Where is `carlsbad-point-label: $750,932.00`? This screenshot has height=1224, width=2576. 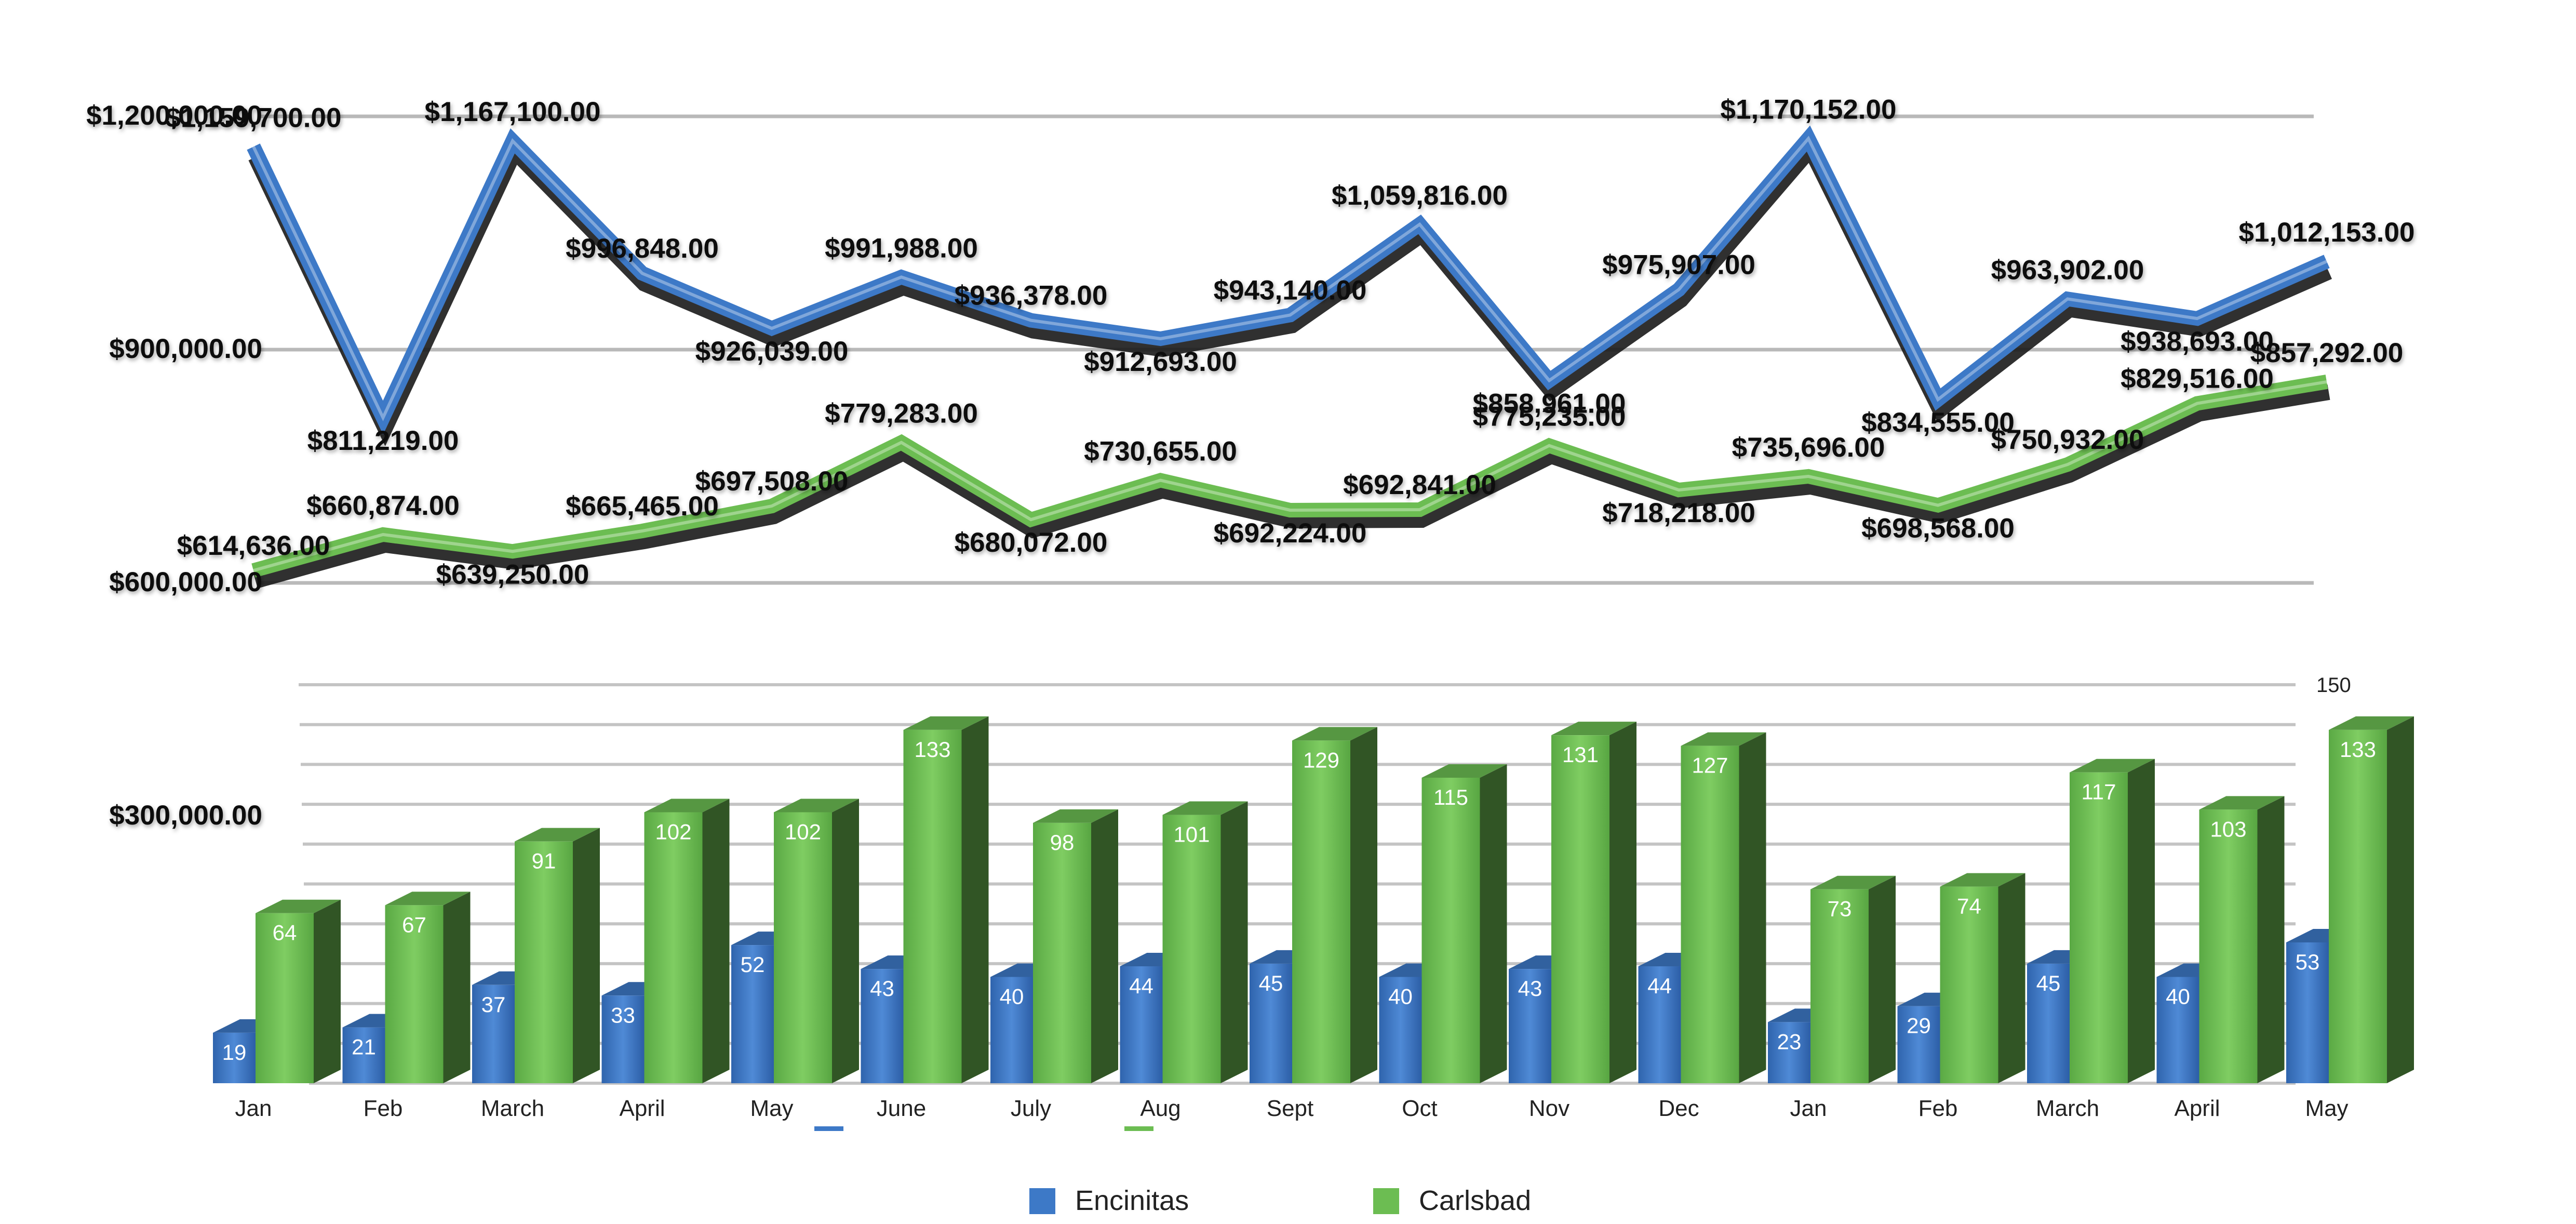 carlsbad-point-label: $750,932.00 is located at coordinates (2068, 440).